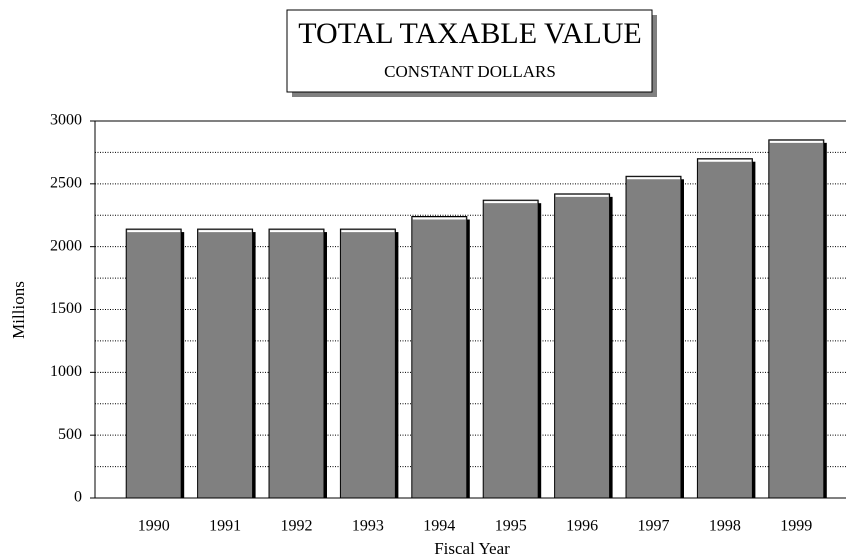 The width and height of the screenshot is (846, 560). What do you see at coordinates (439, 526) in the screenshot?
I see `x-tick-label: 1994` at bounding box center [439, 526].